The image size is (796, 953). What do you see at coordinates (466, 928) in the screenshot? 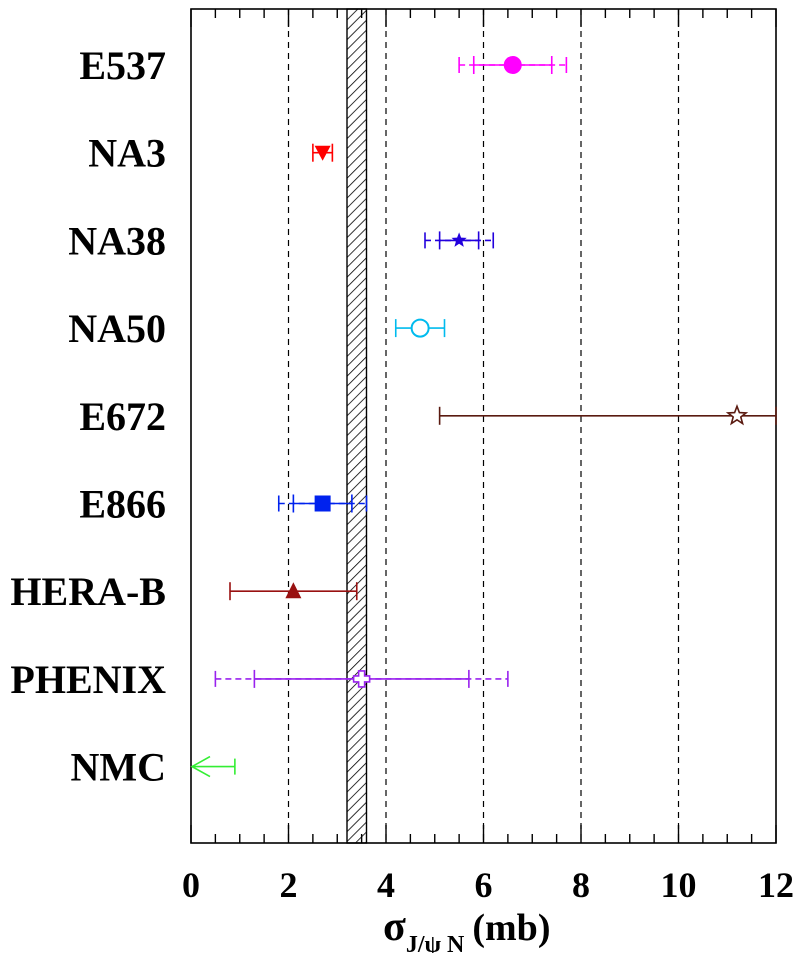
I see `x-axis-title: σJ/ψ N (mb)` at bounding box center [466, 928].